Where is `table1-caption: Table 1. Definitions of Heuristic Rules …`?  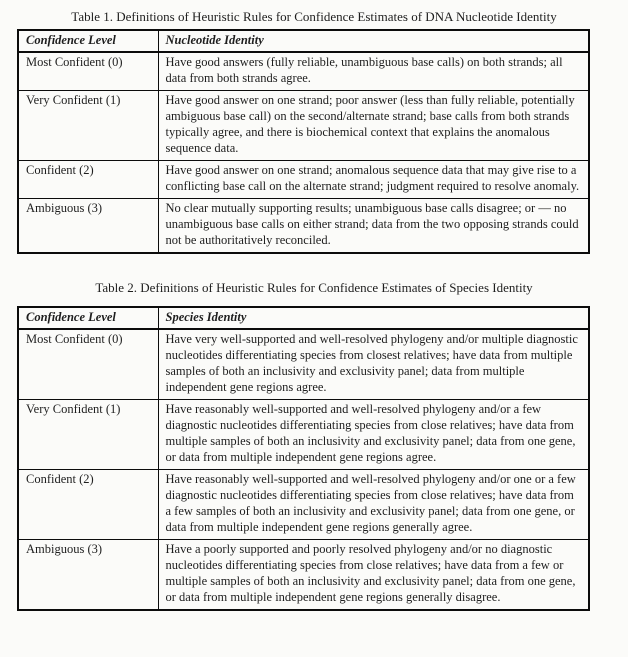 table1-caption: Table 1. Definitions of Heuristic Rules … is located at coordinates (314, 16).